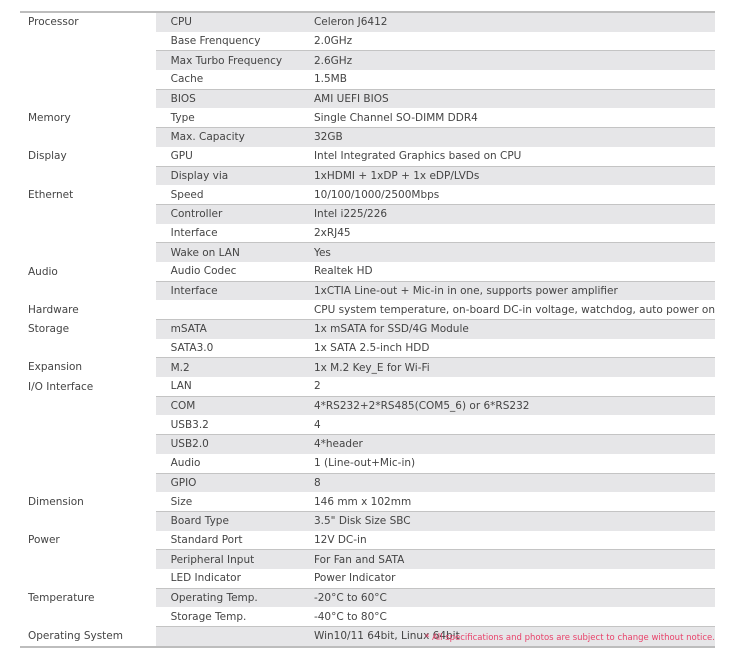  What do you see at coordinates (330, 79) in the screenshot?
I see `spec-value: 1.5MB` at bounding box center [330, 79].